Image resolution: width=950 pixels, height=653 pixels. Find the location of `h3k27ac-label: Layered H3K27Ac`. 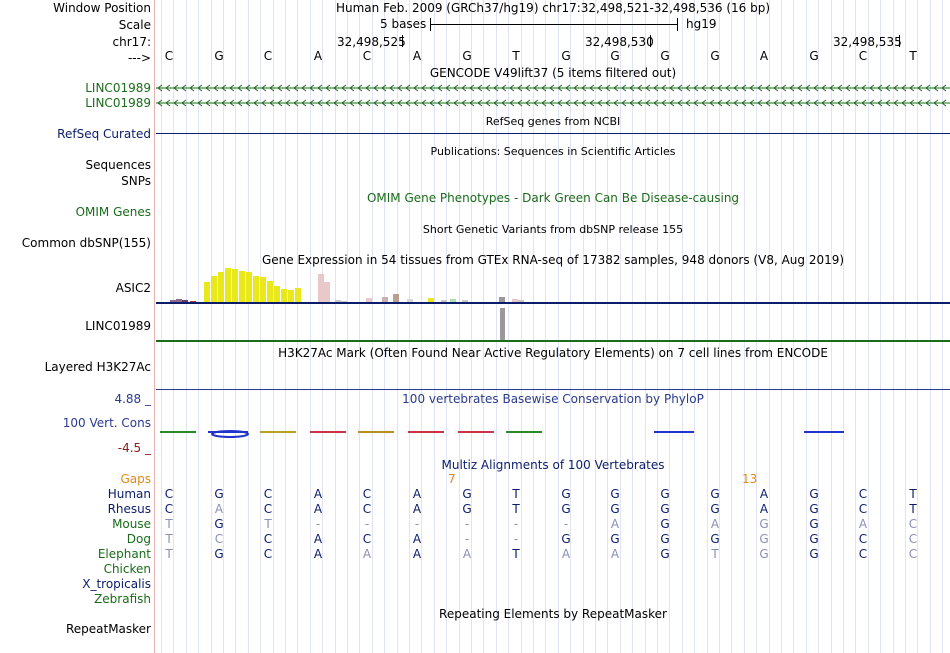

h3k27ac-label: Layered H3K27Ac is located at coordinates (97, 367).